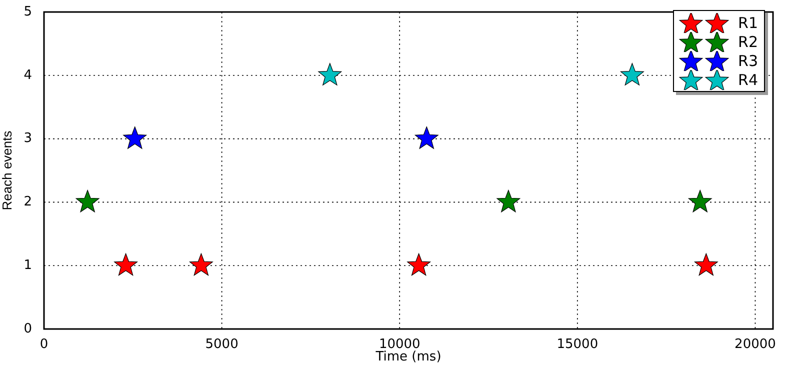  Describe the element at coordinates (28, 202) in the screenshot. I see `y-tick-label: 2` at that location.